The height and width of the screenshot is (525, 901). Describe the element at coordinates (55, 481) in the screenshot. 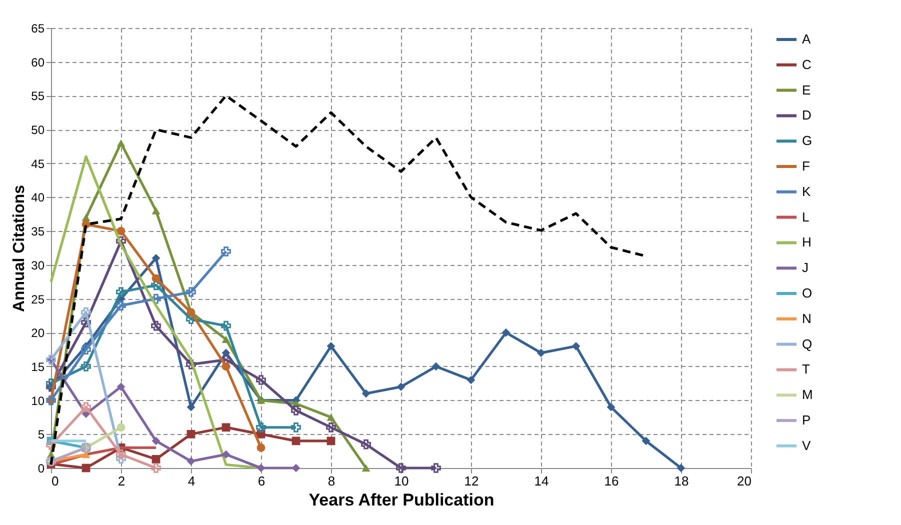

I see `x-tick-label: 0` at that location.